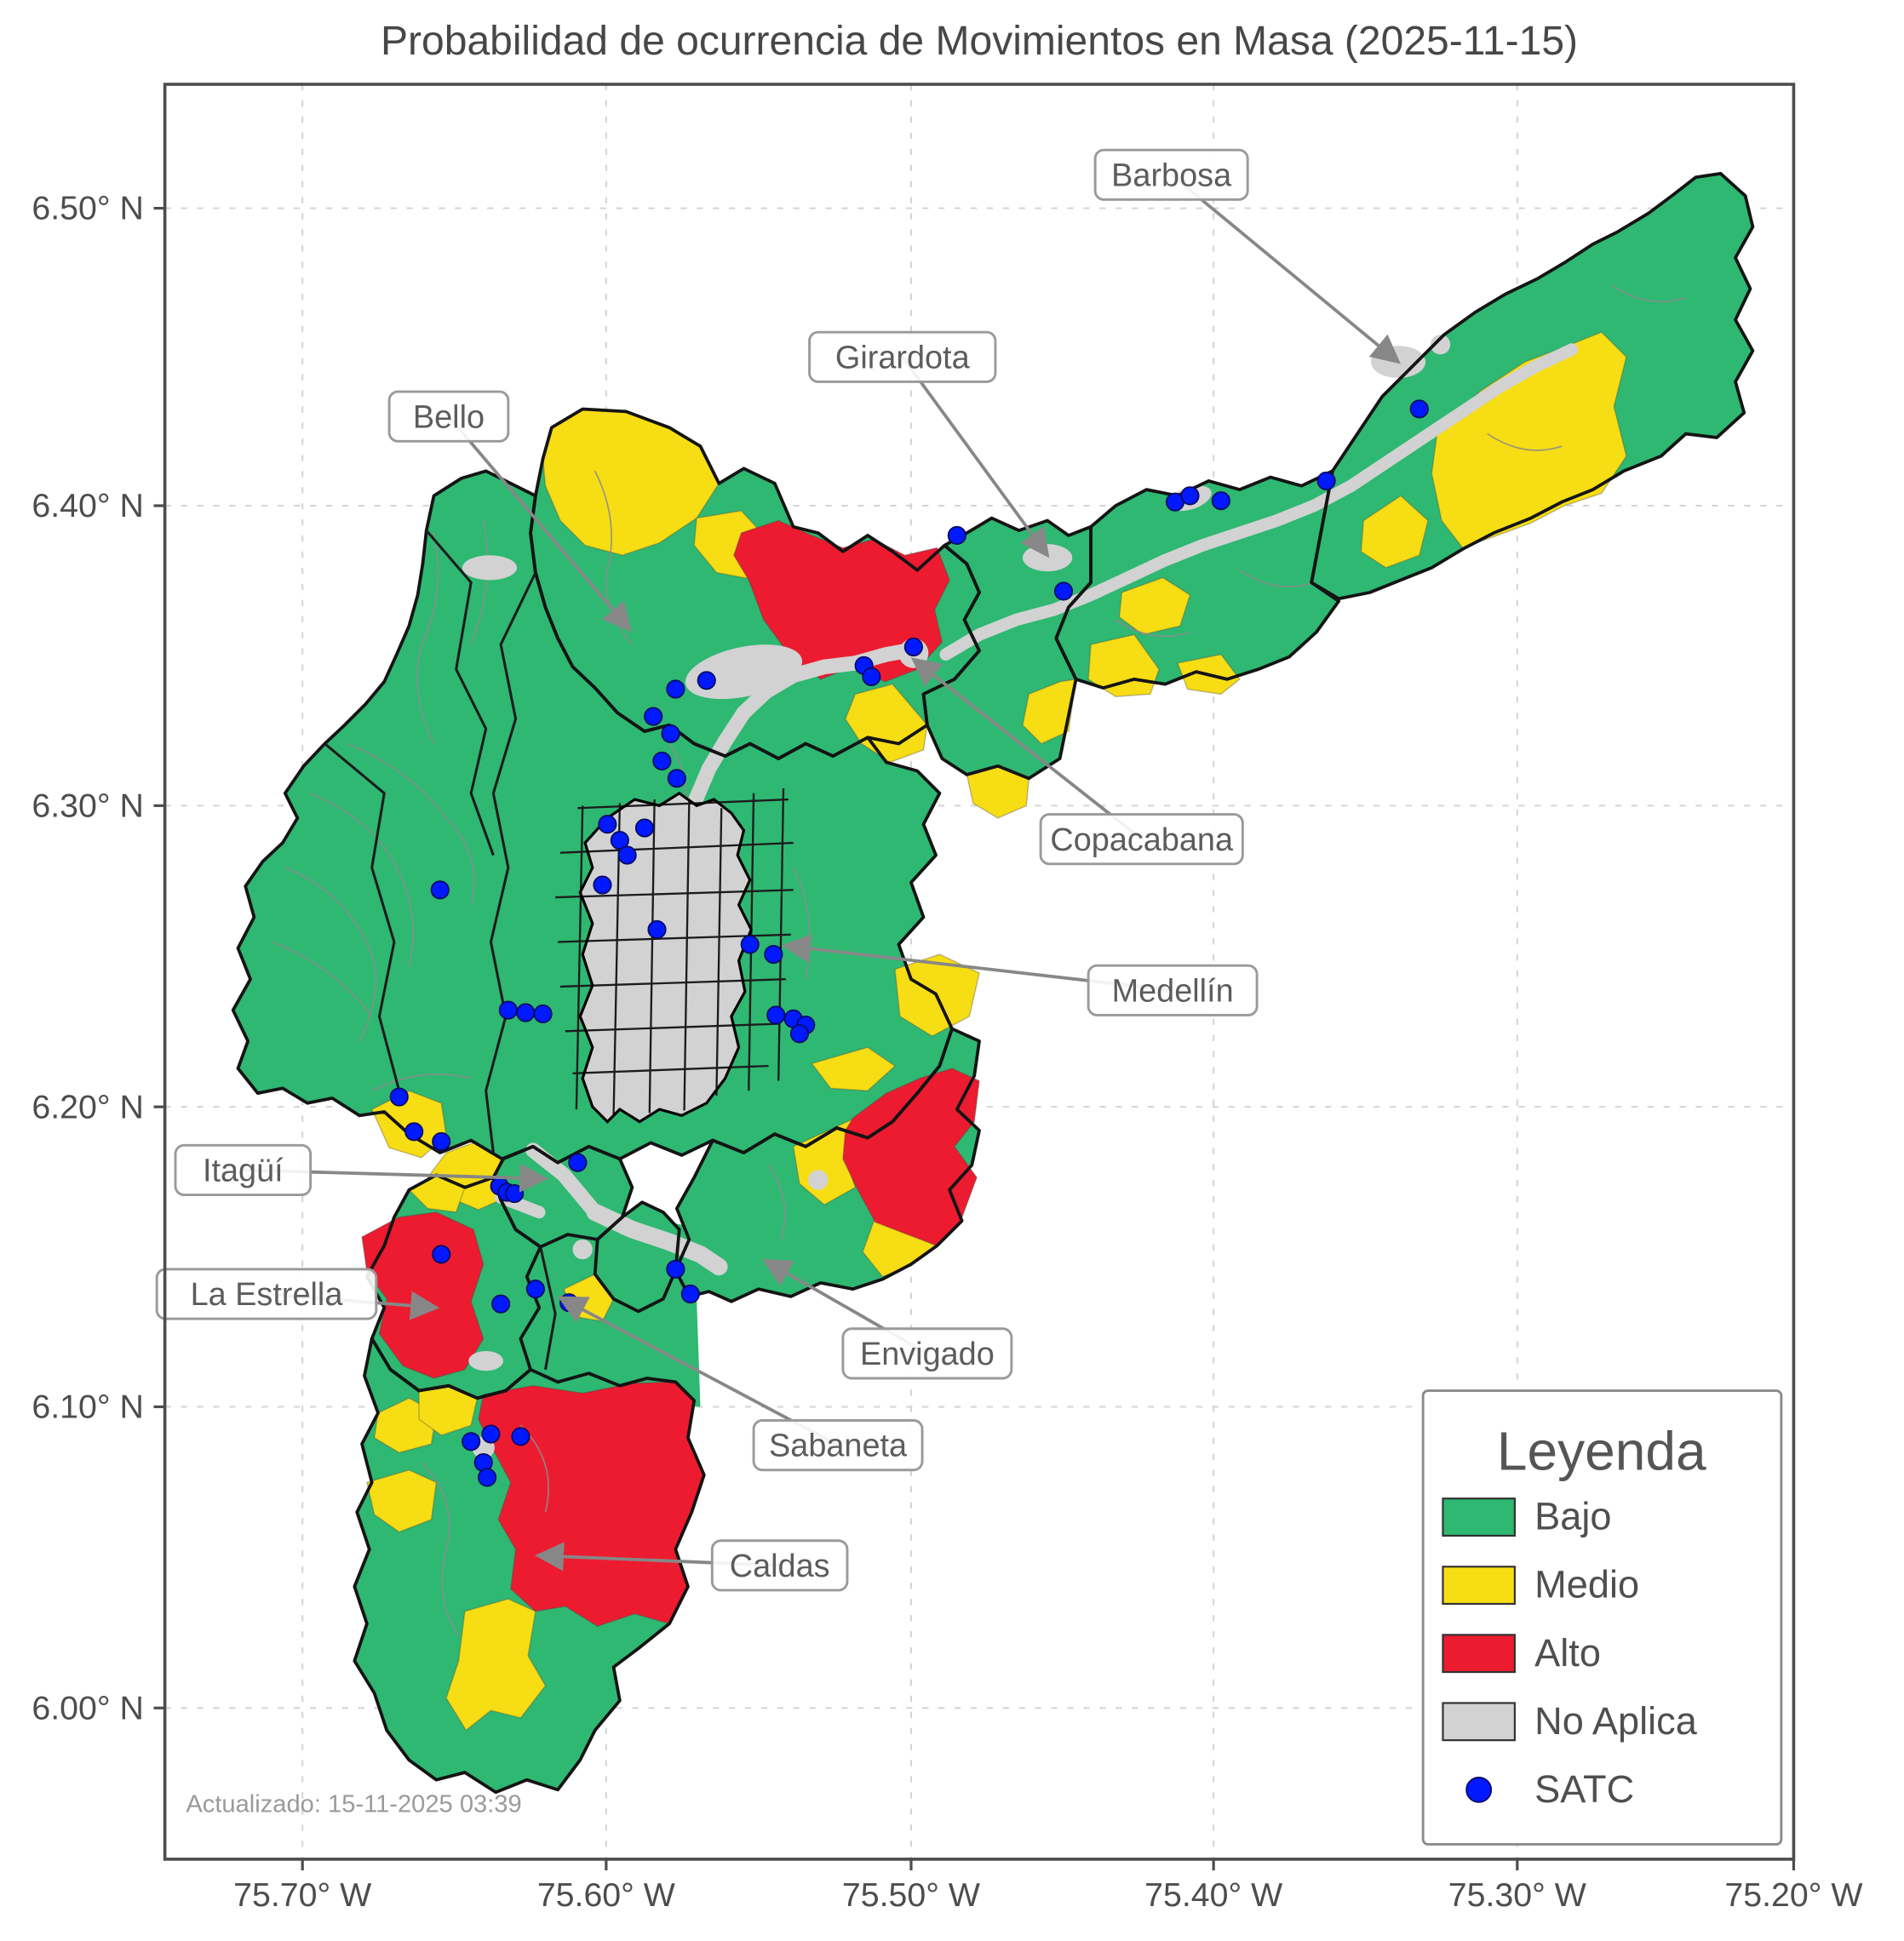 The height and width of the screenshot is (1941, 1904). Describe the element at coordinates (88, 1707) in the screenshot. I see `y-tick-label: 6.00° N` at that location.